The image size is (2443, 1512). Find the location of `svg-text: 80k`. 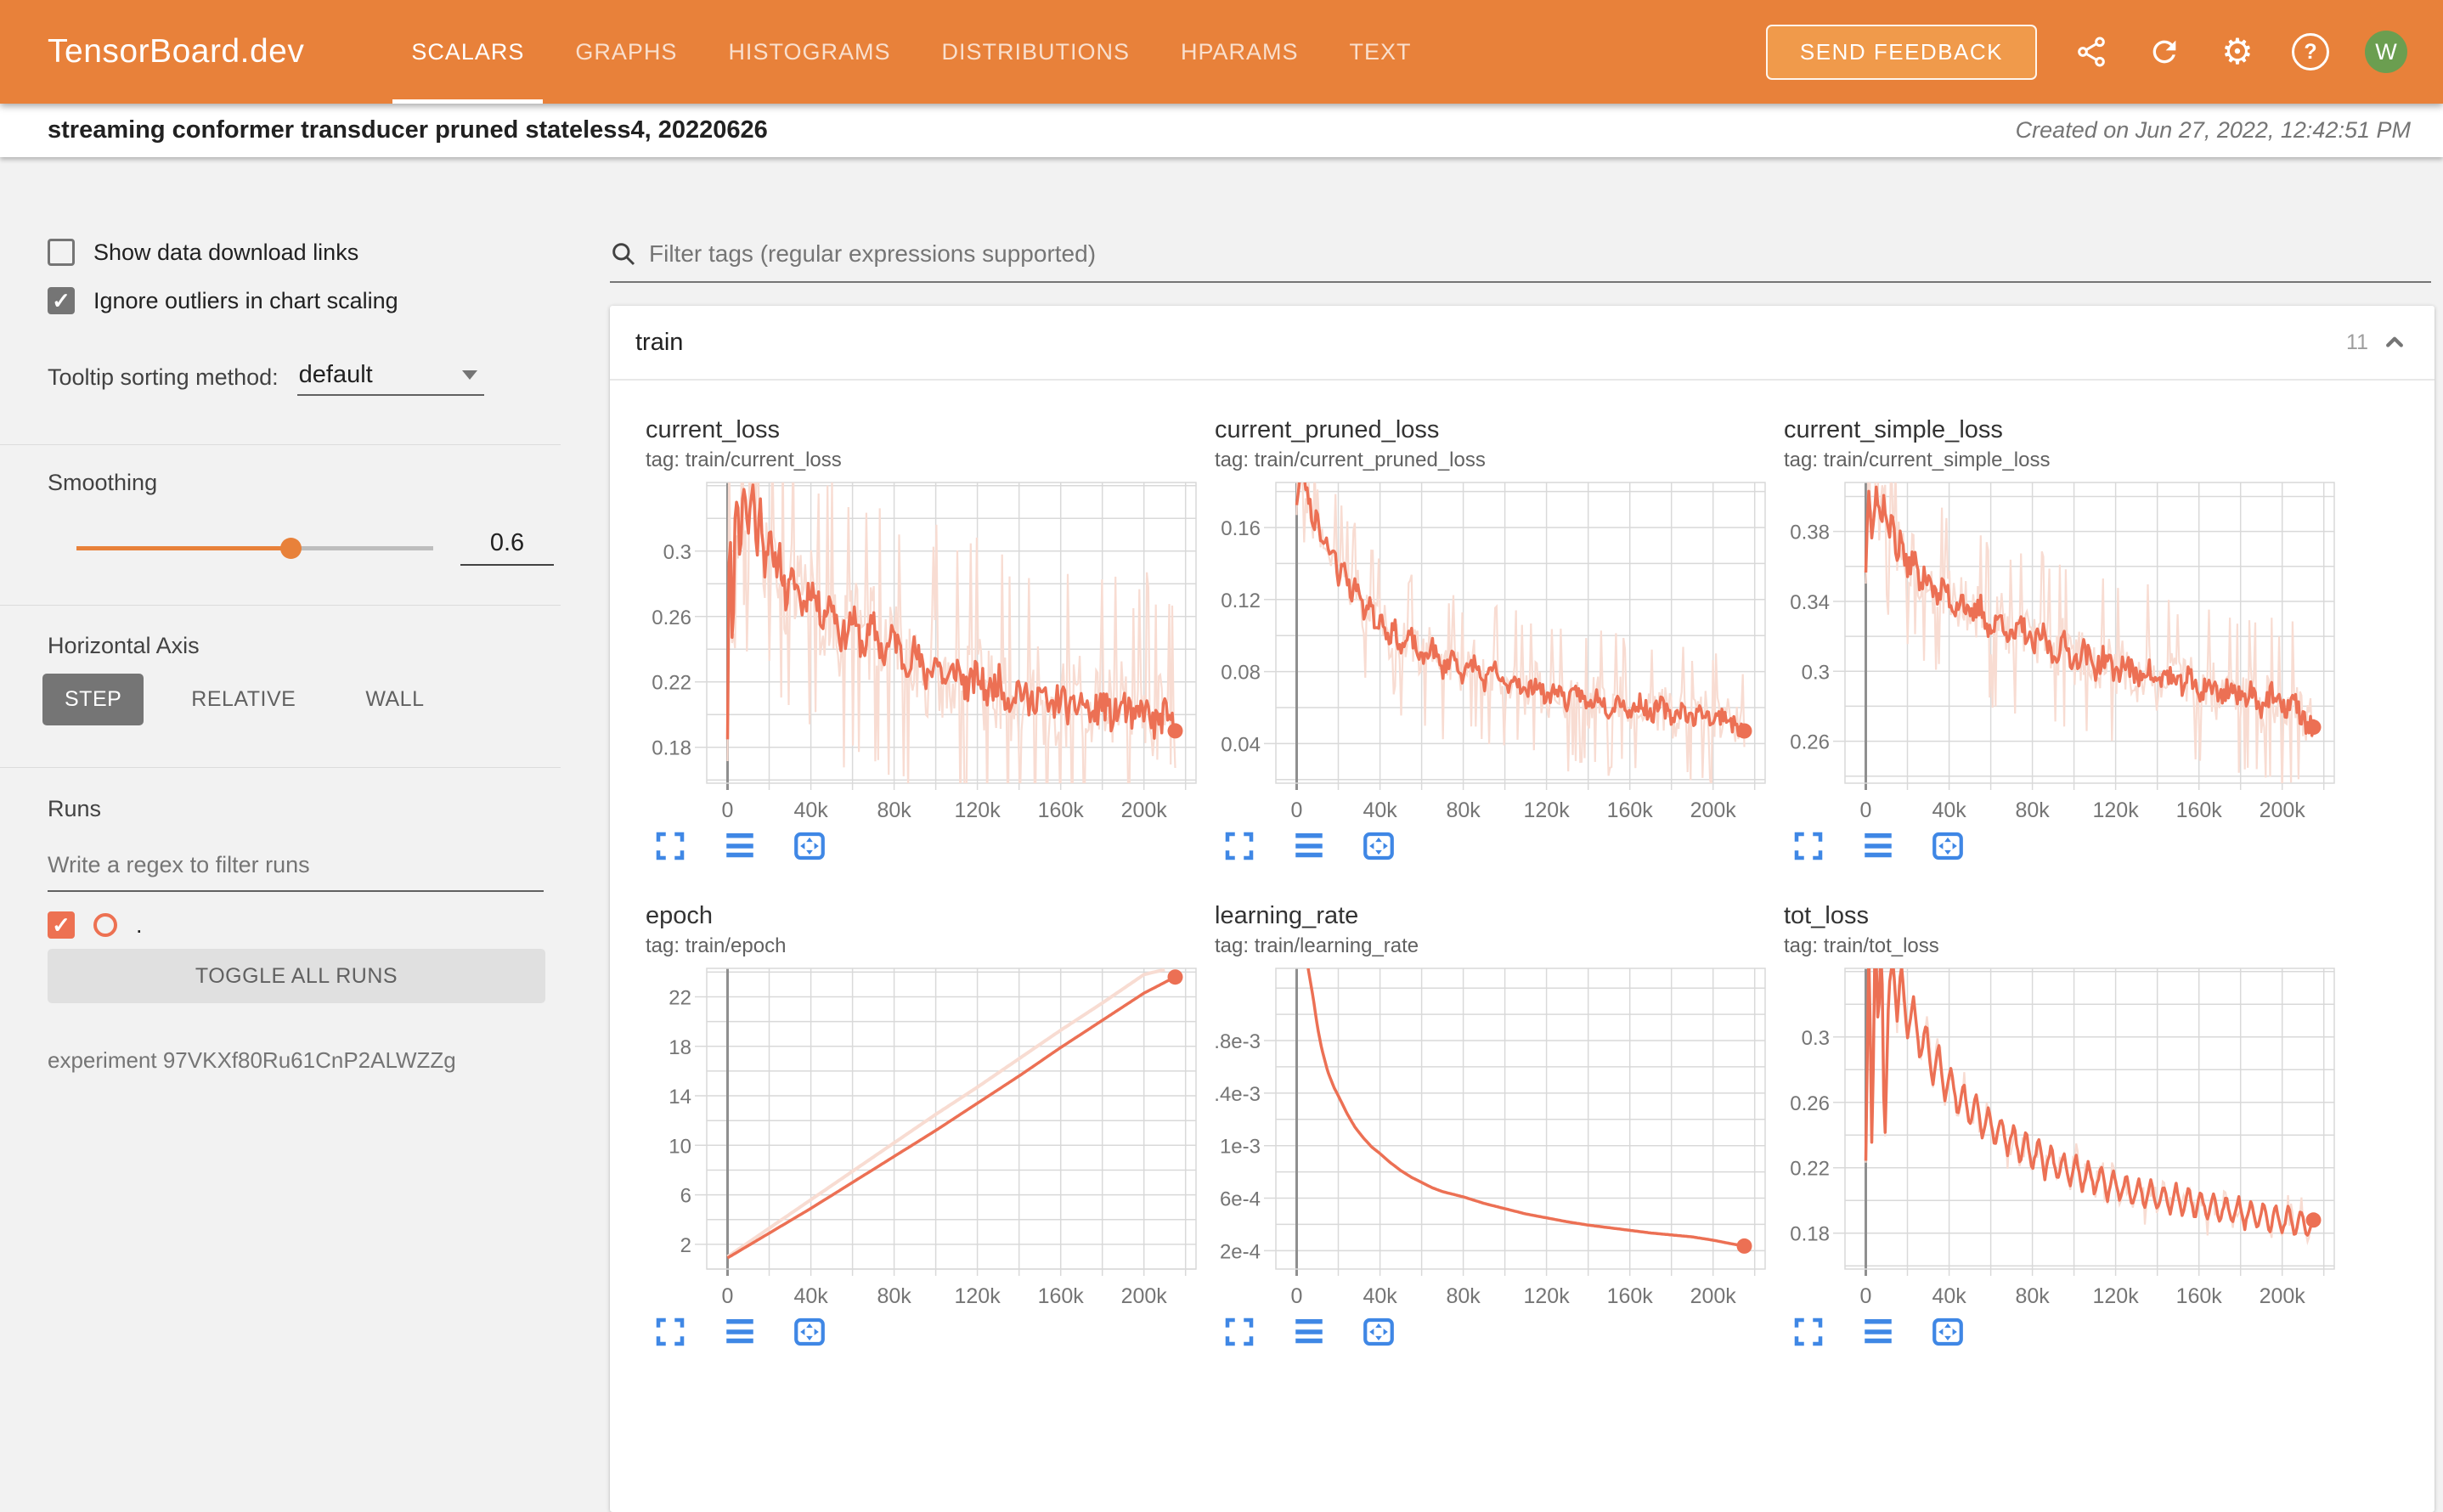

svg-text: 80k is located at coordinates (1464, 810).